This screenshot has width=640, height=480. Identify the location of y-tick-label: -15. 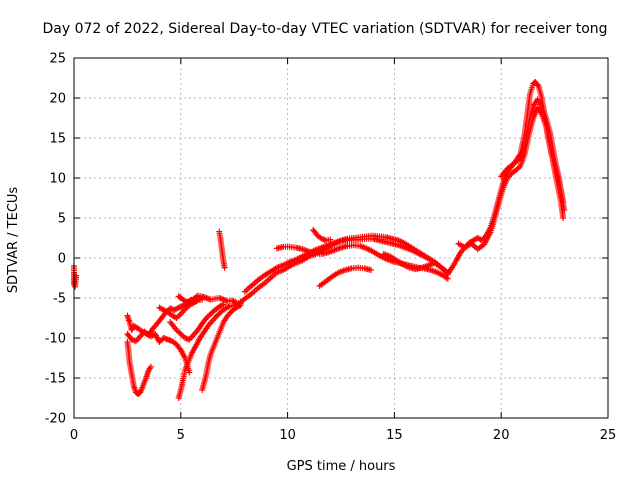
(55, 379).